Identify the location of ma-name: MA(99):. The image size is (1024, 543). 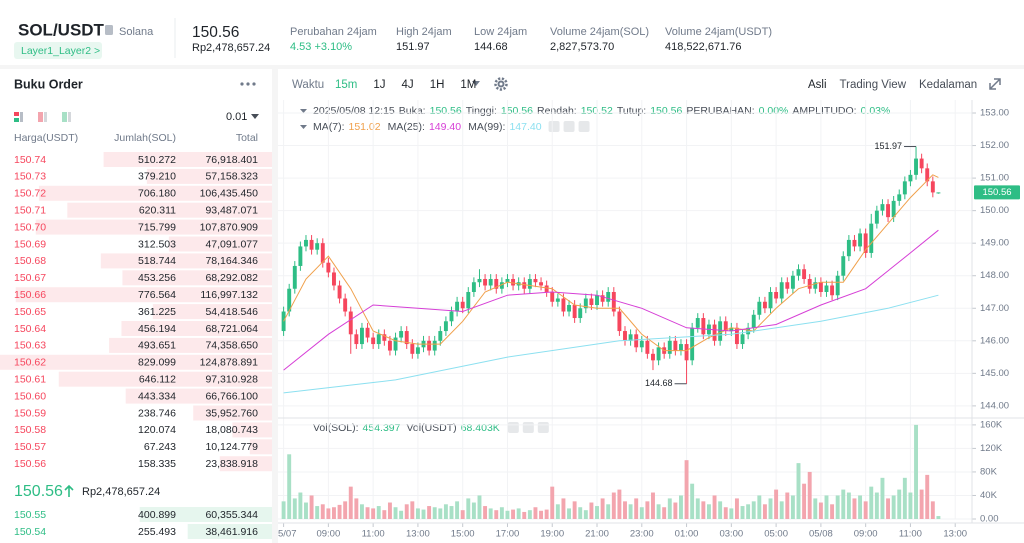
(486, 127).